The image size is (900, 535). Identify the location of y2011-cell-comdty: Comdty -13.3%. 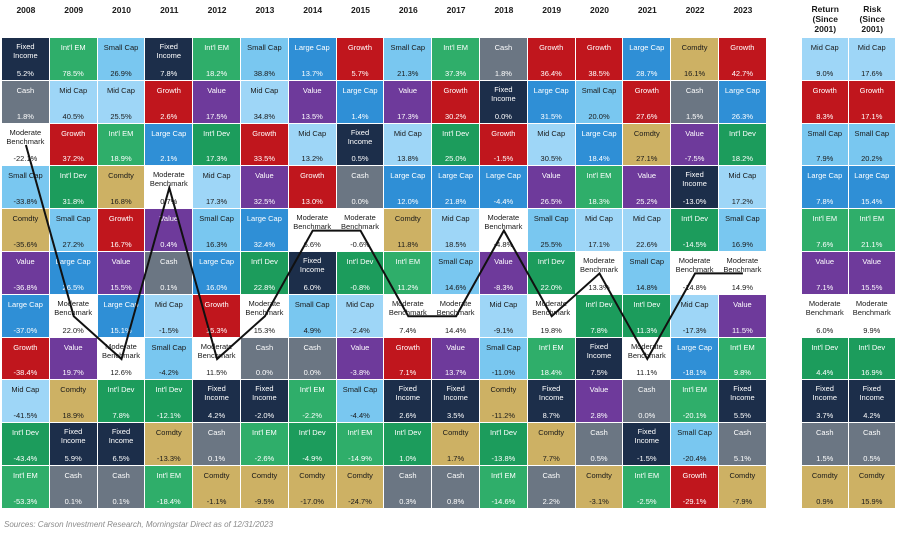
(169, 444).